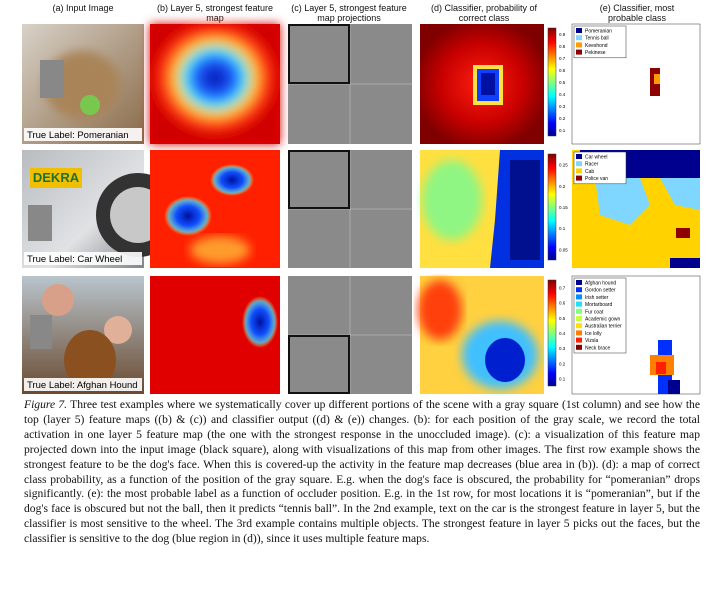  Describe the element at coordinates (594, 312) in the screenshot. I see `legend-label: Fur coat` at that location.